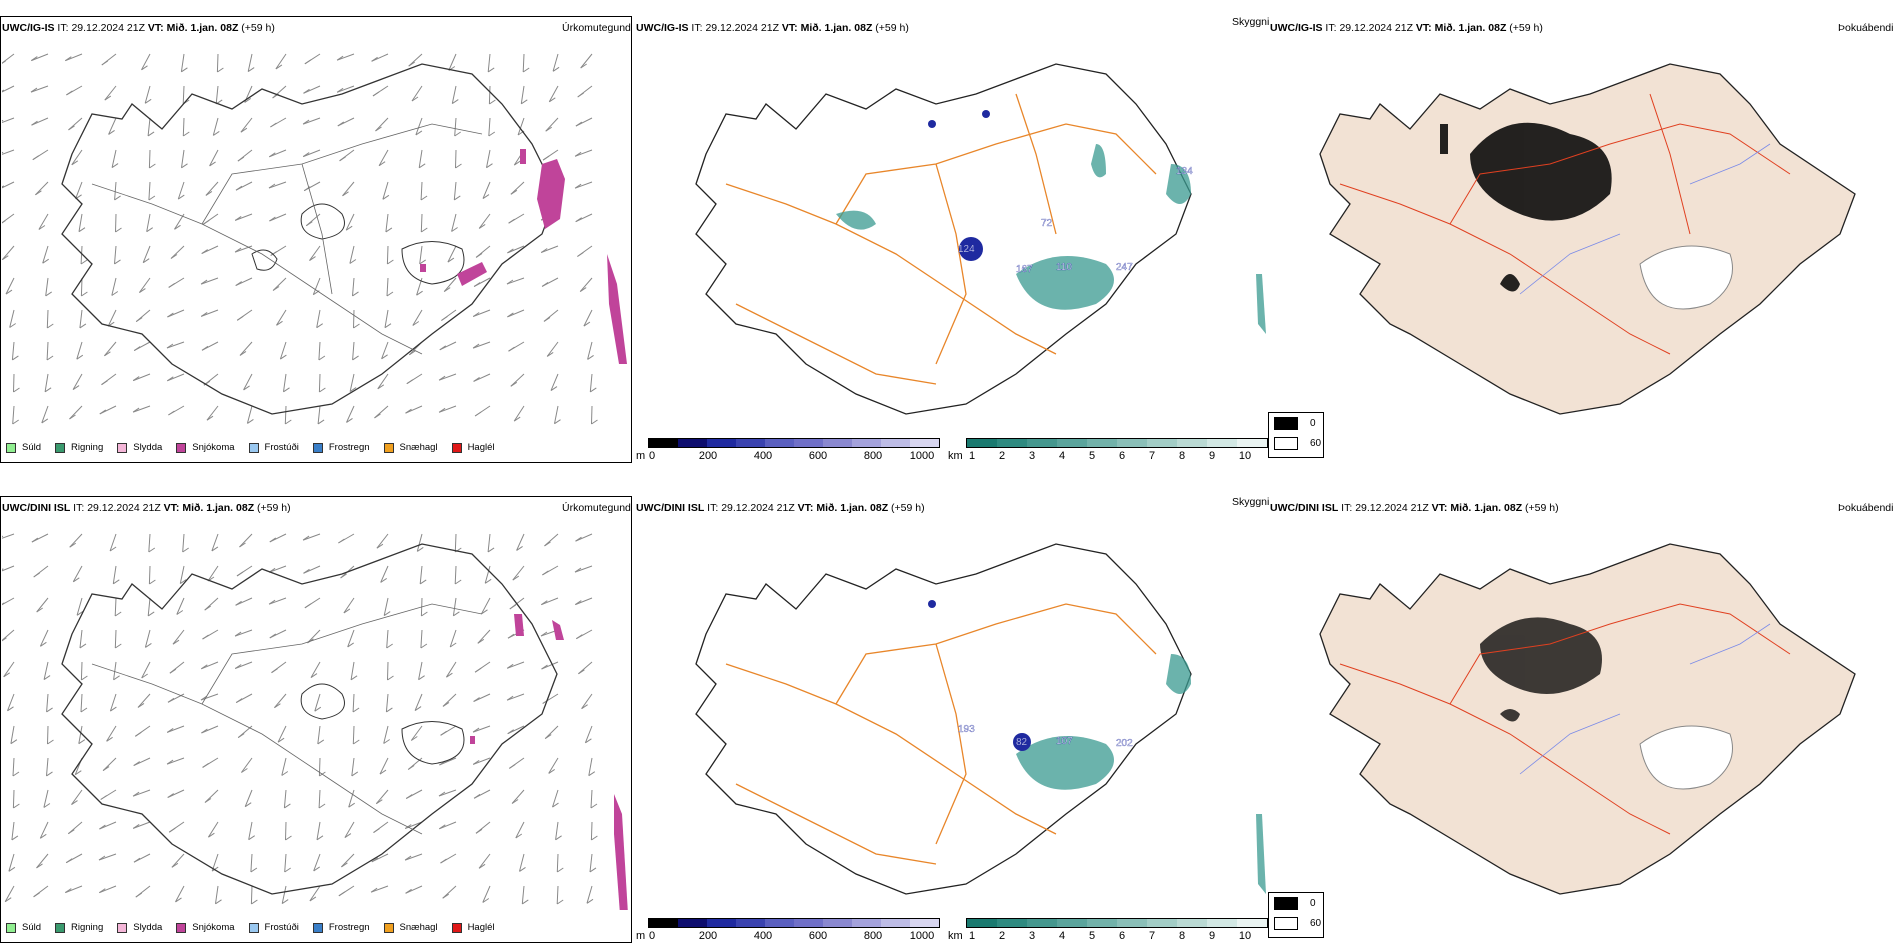 The height and width of the screenshot is (950, 1900). I want to click on fog-legend-swatch, so click(1286, 443).